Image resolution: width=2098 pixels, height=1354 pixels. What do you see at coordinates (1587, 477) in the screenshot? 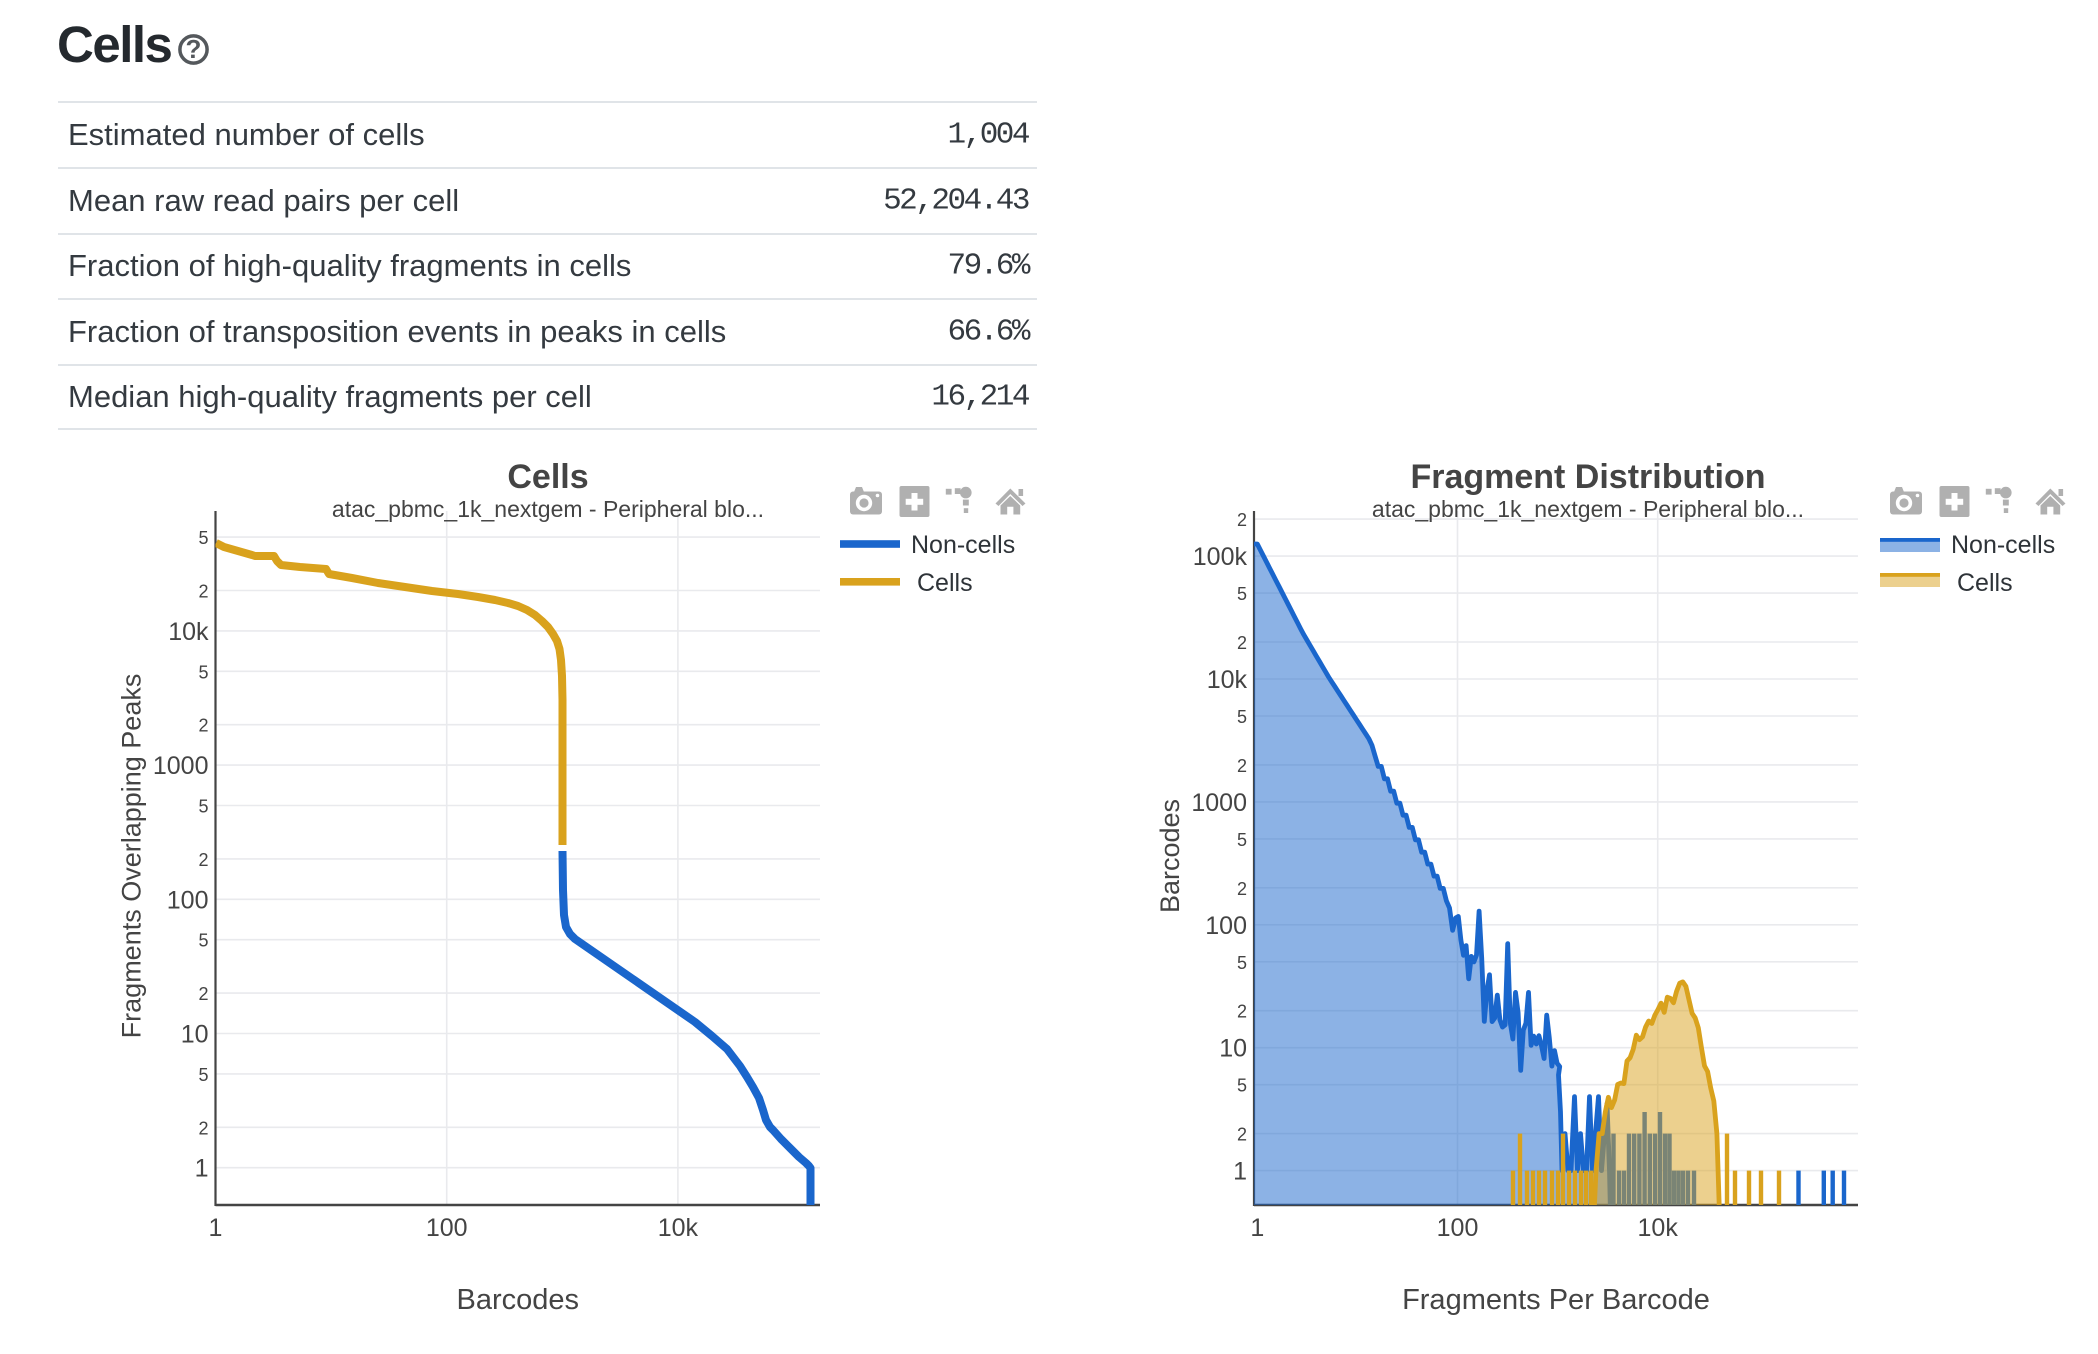
I see `svg-text: Fragment Distribution` at bounding box center [1587, 477].